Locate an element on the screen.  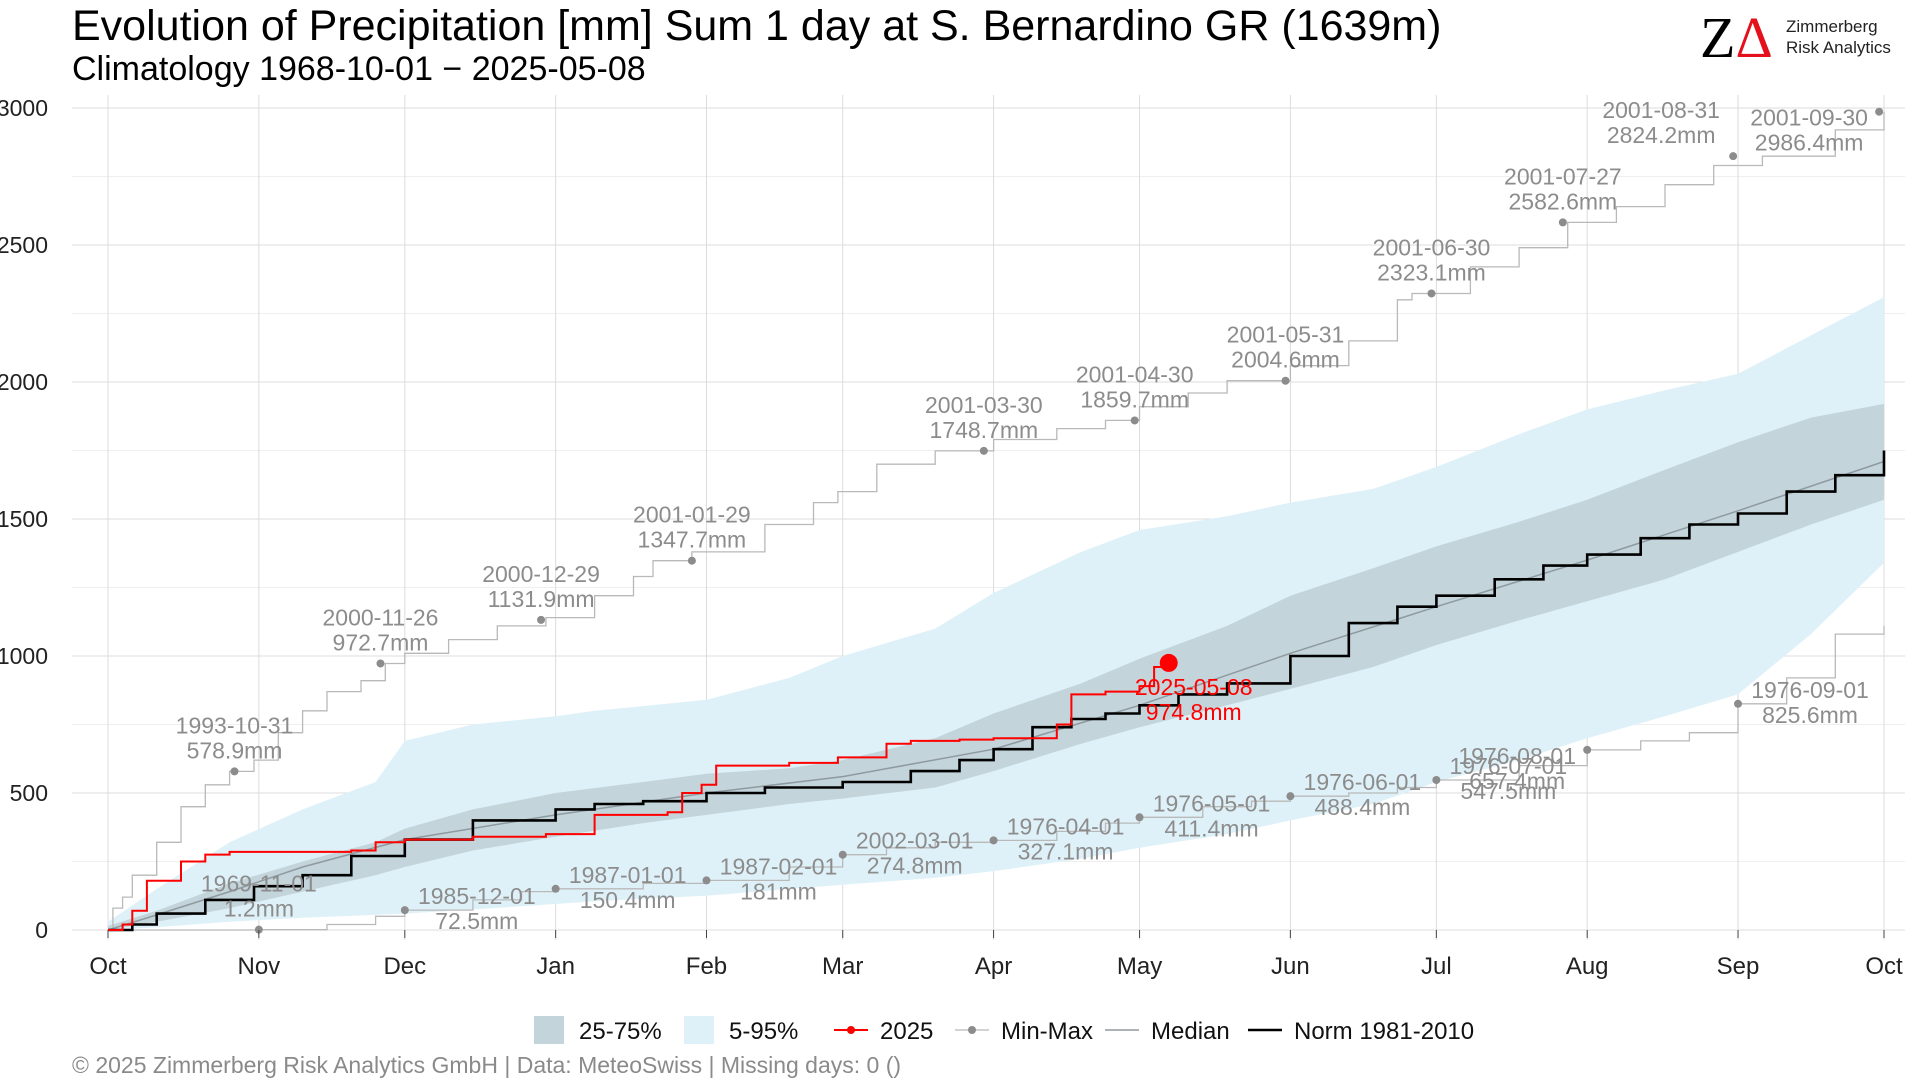
x-tick-label: Sep is located at coordinates (1738, 966).